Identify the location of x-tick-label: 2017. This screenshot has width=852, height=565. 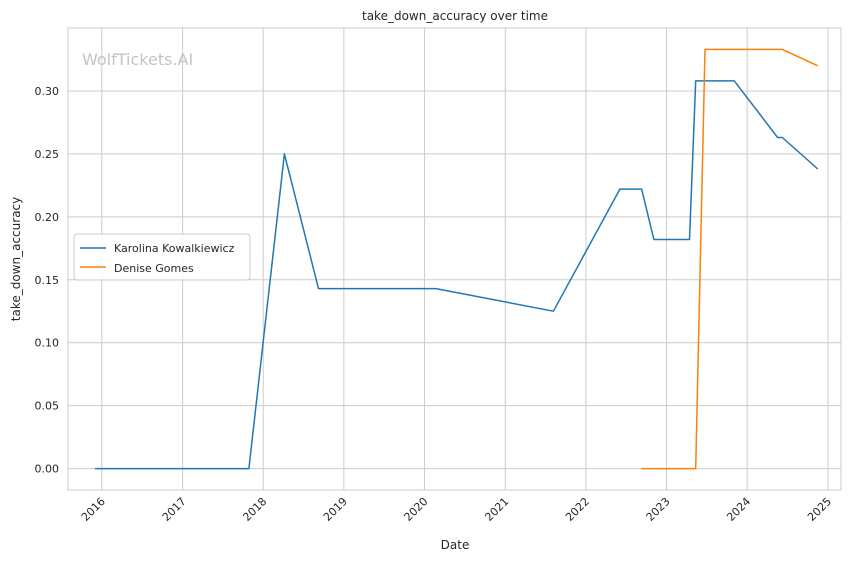
(174, 509).